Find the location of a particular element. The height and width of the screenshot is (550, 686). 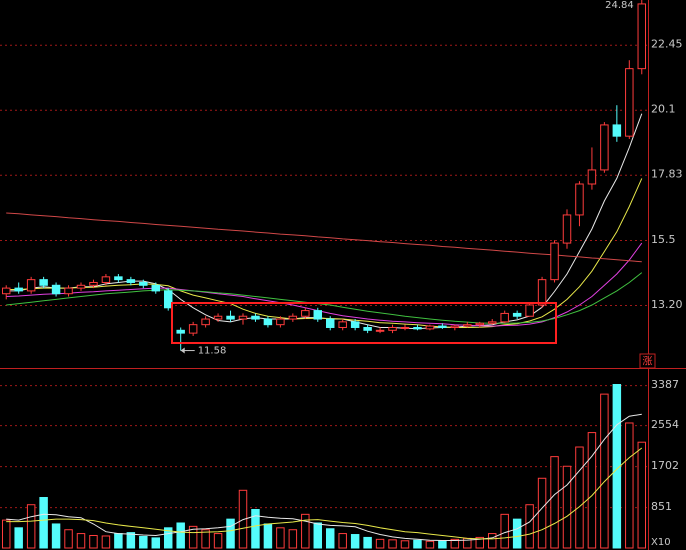

badge-box is located at coordinates (647, 361).